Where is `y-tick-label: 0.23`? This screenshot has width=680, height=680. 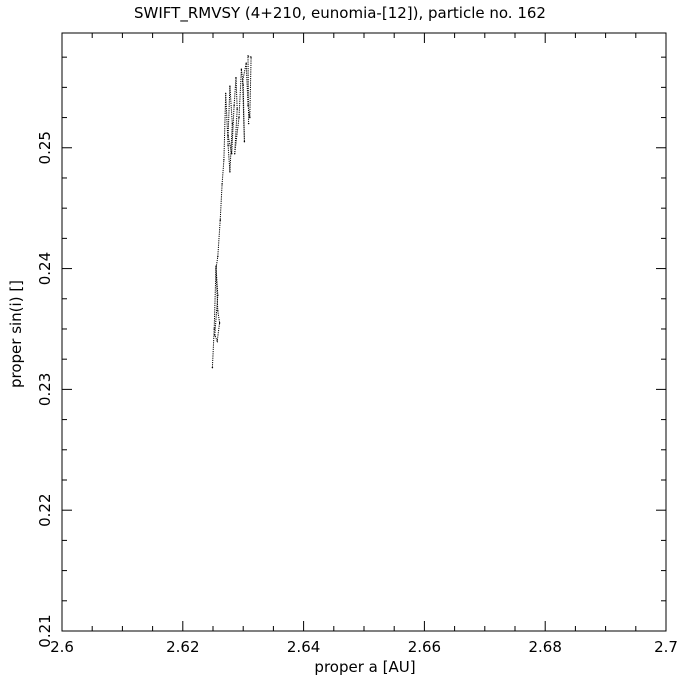
y-tick-label: 0.23 is located at coordinates (45, 389).